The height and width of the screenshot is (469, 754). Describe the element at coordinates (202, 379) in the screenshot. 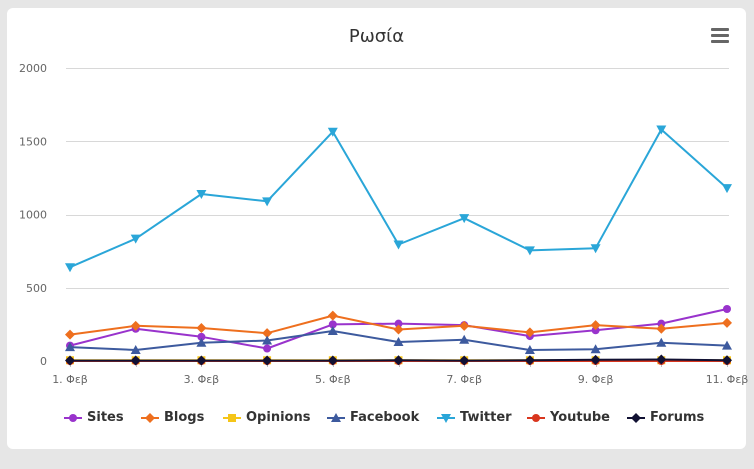

I see `x-tick-label: 3. Φεβ` at that location.